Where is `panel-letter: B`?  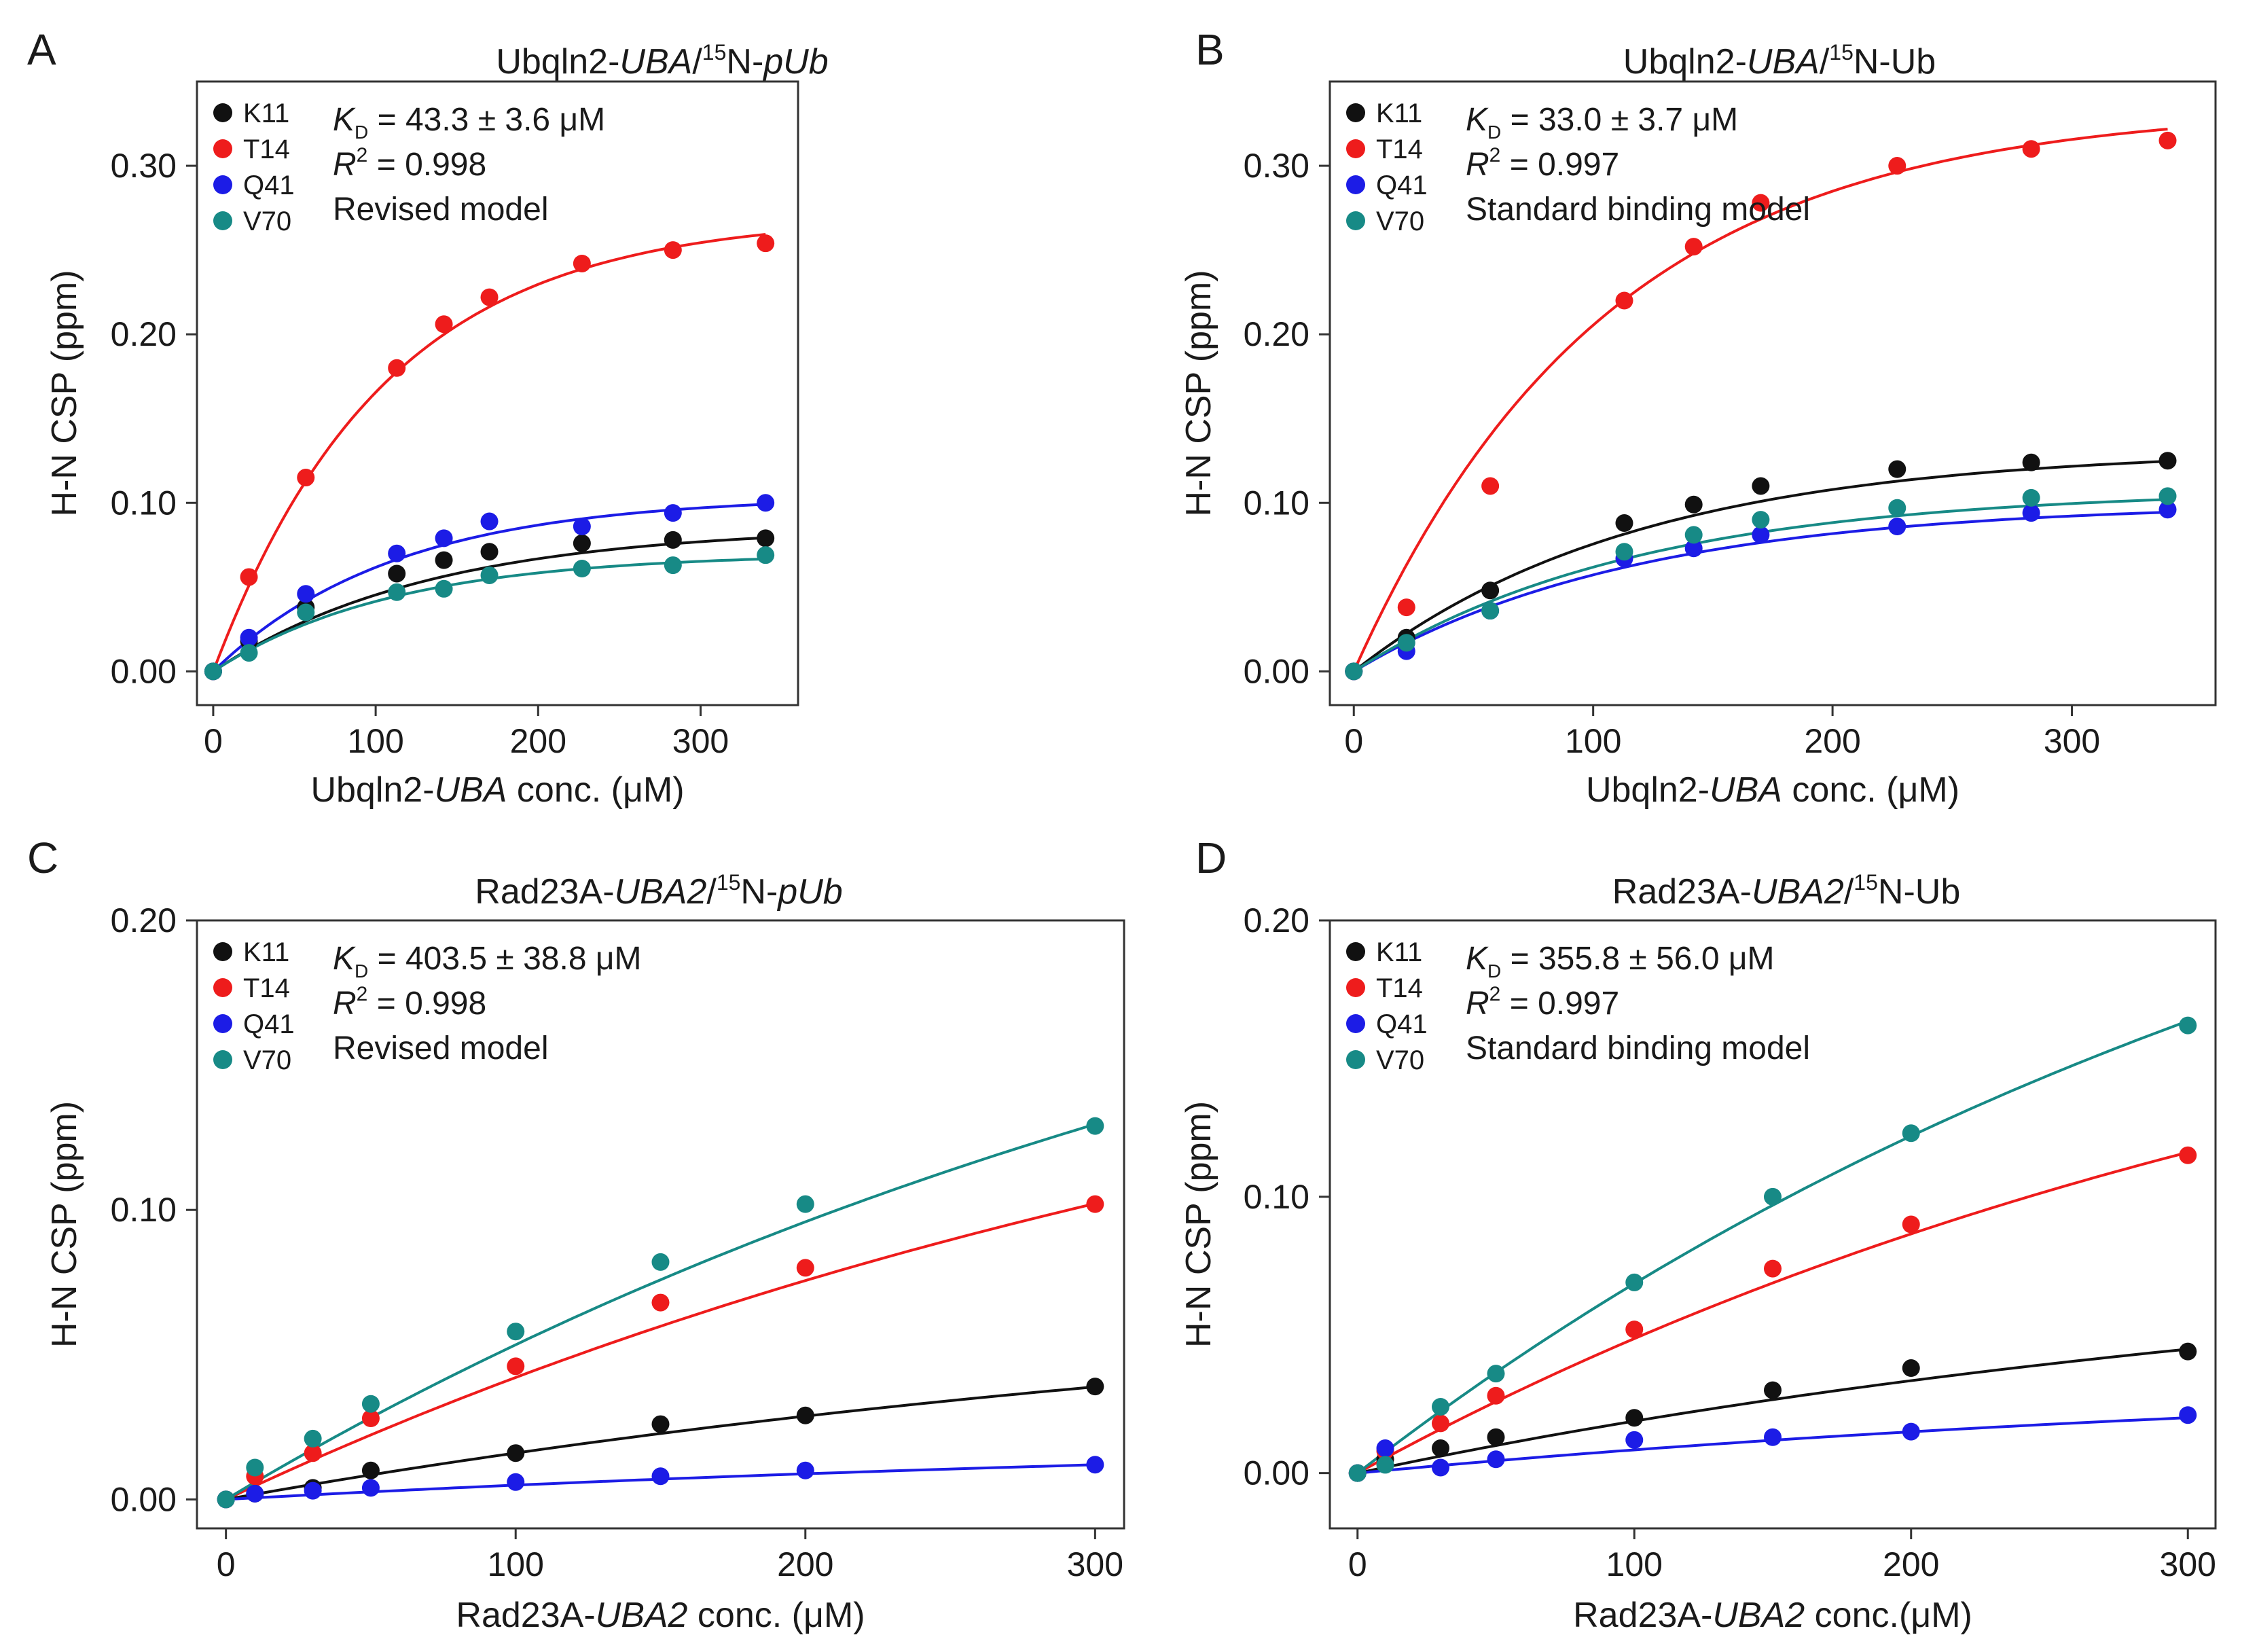 panel-letter: B is located at coordinates (1210, 49).